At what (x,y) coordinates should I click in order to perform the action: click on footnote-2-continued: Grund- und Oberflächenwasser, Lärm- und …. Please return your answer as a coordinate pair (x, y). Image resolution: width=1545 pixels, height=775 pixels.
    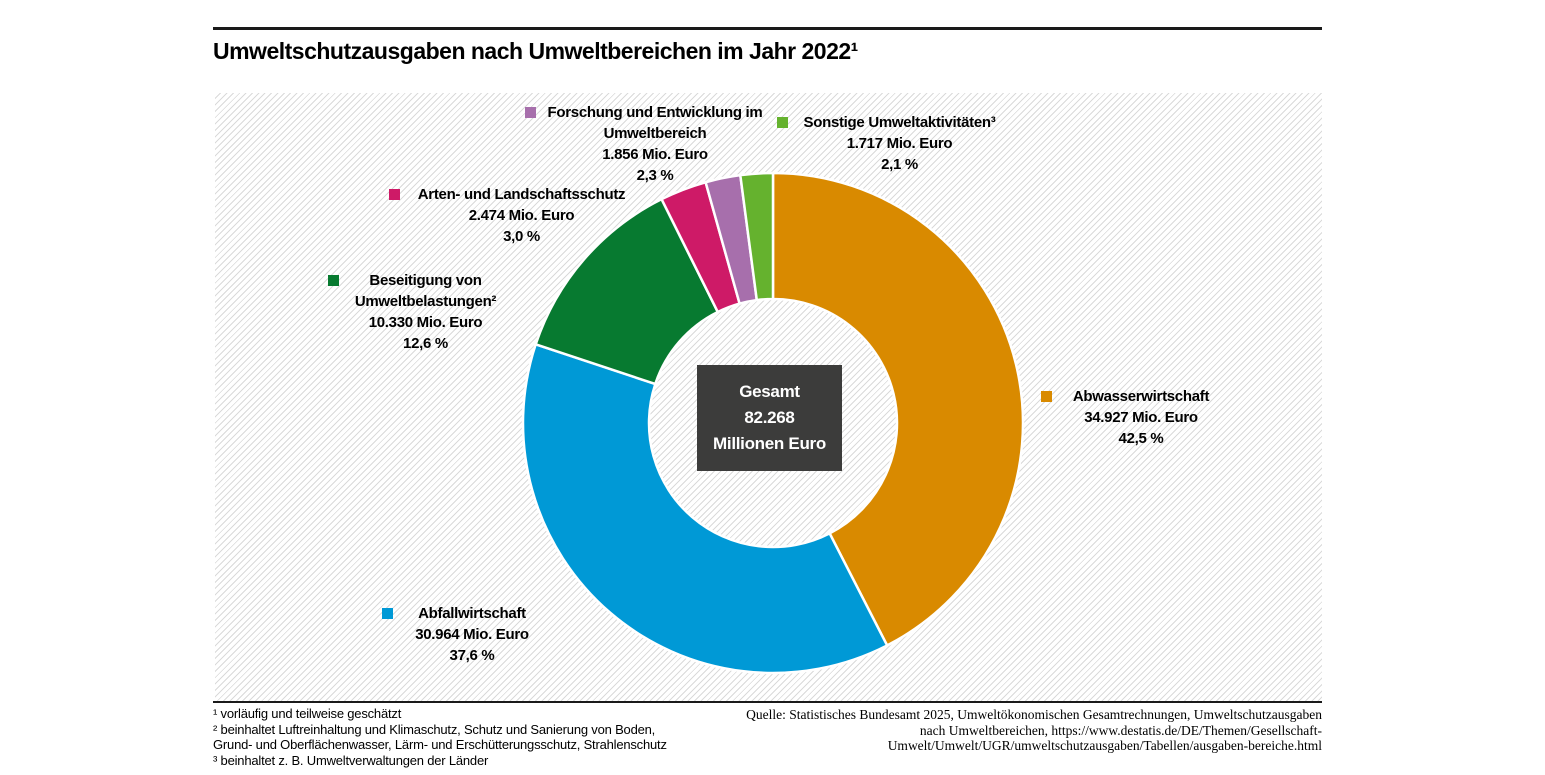
    Looking at the image, I should click on (440, 744).